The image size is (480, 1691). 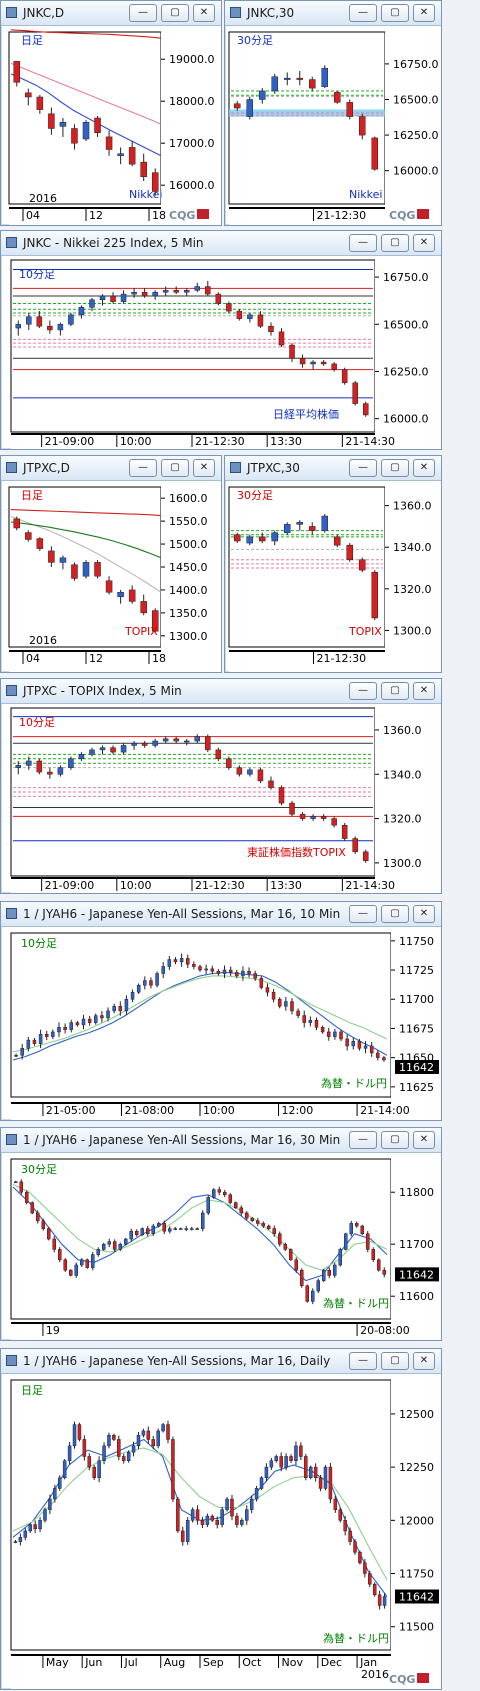 What do you see at coordinates (39, 1169) in the screenshot?
I see `timeframe-label: 30分足` at bounding box center [39, 1169].